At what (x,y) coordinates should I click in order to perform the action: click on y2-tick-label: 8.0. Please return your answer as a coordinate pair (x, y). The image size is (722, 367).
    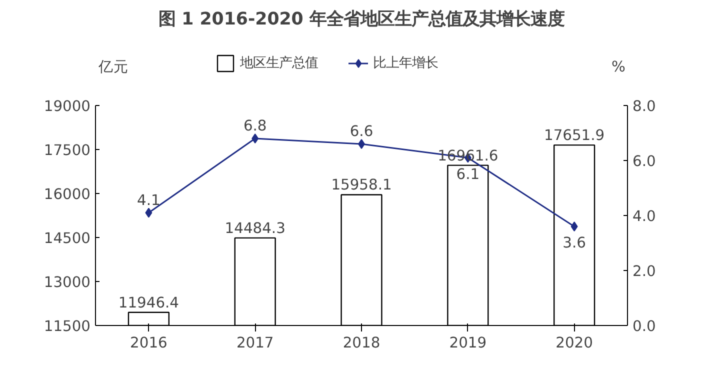
    Looking at the image, I should click on (644, 106).